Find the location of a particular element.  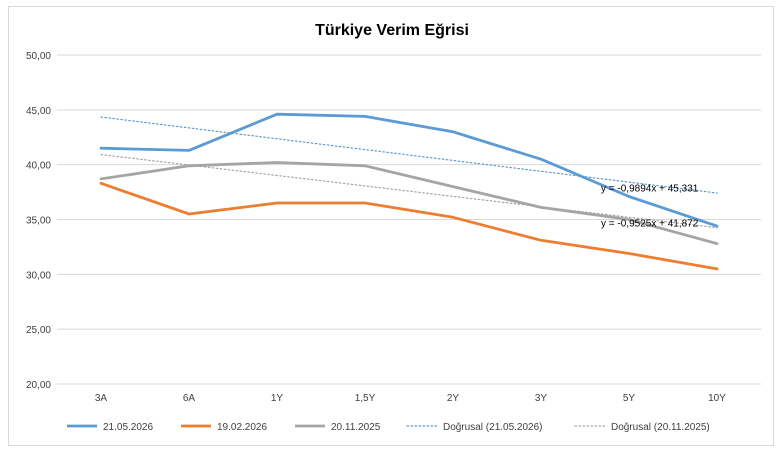

y-axis: 20,00 25,00 30,00 35,00 40,00 45,00 50,00 is located at coordinates (38, 221).